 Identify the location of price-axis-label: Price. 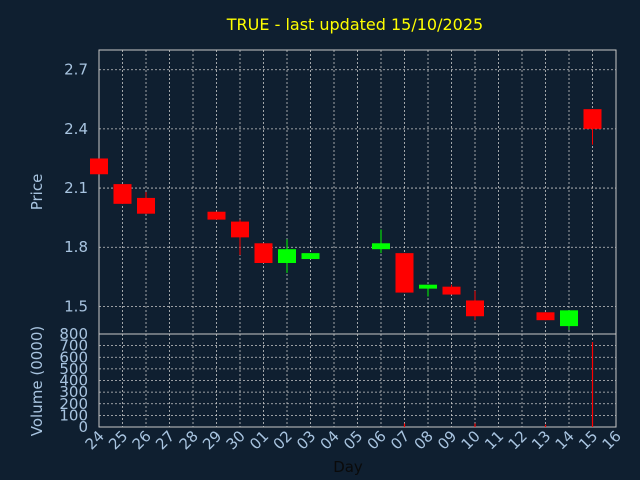
(37, 192).